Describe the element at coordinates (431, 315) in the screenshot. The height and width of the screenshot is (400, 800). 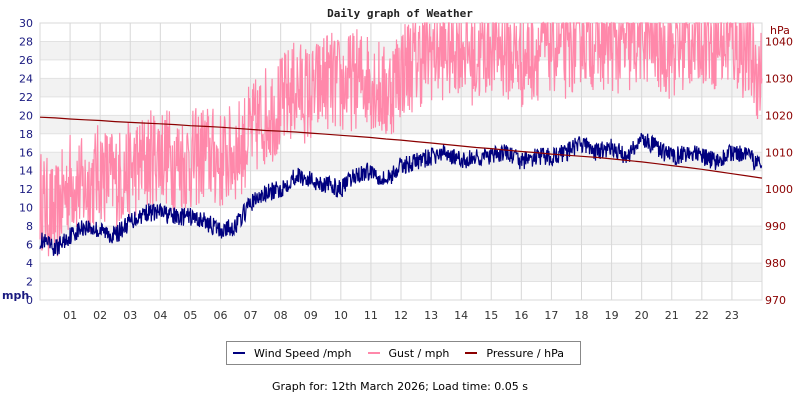
I see `svg-text: 13` at that location.